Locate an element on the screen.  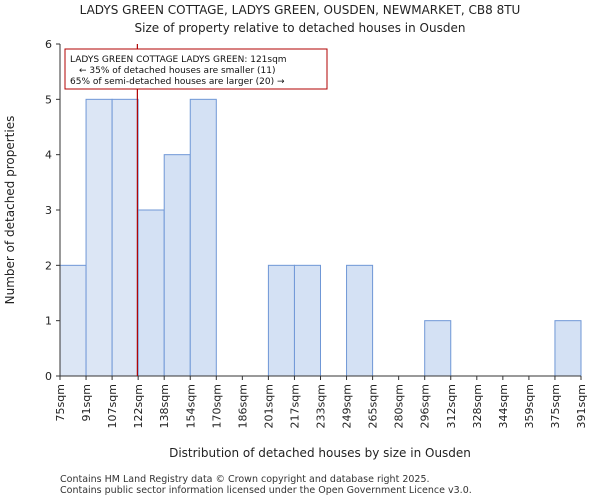
x-tick-label: 280sqm is located at coordinates (399, 406).